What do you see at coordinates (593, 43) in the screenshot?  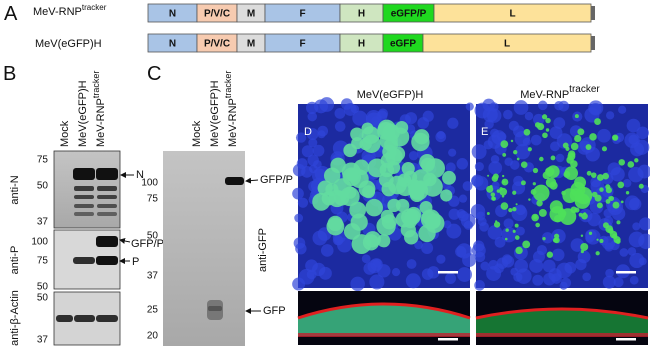 I see `genome-end` at bounding box center [593, 43].